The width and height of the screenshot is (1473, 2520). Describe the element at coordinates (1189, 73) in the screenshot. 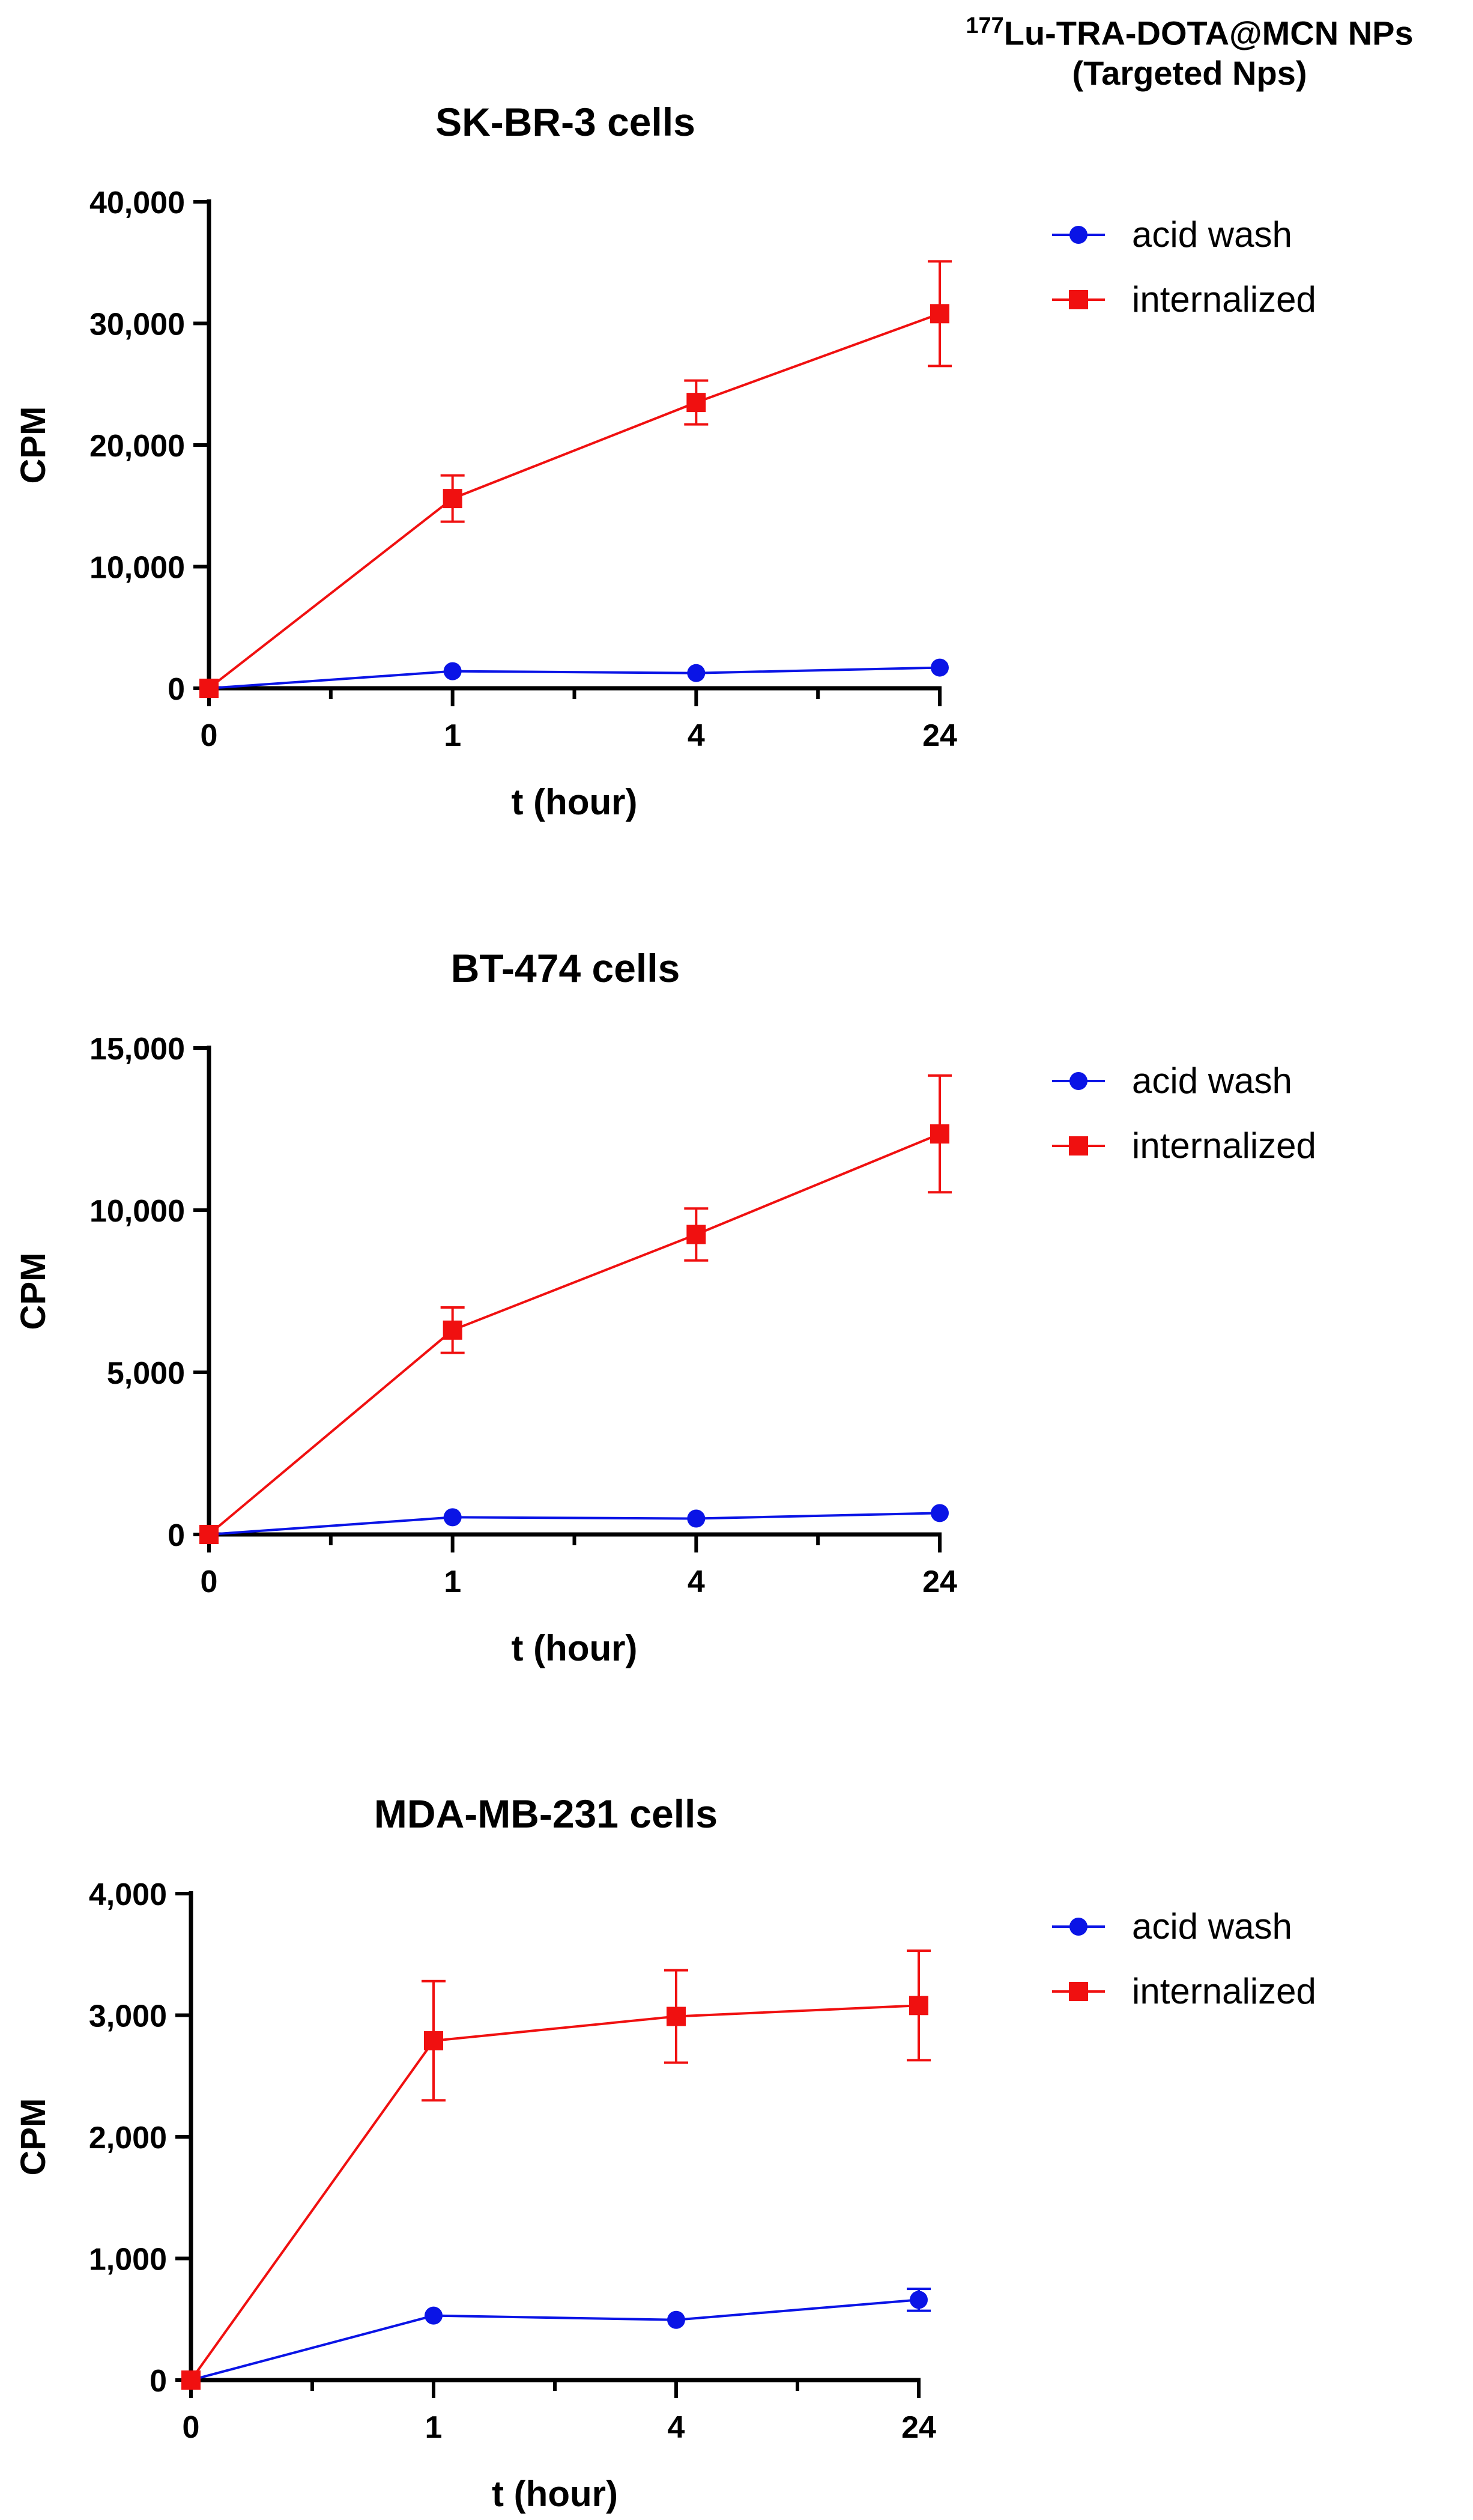

I see `header-line-2: (Targeted Nps)` at that location.